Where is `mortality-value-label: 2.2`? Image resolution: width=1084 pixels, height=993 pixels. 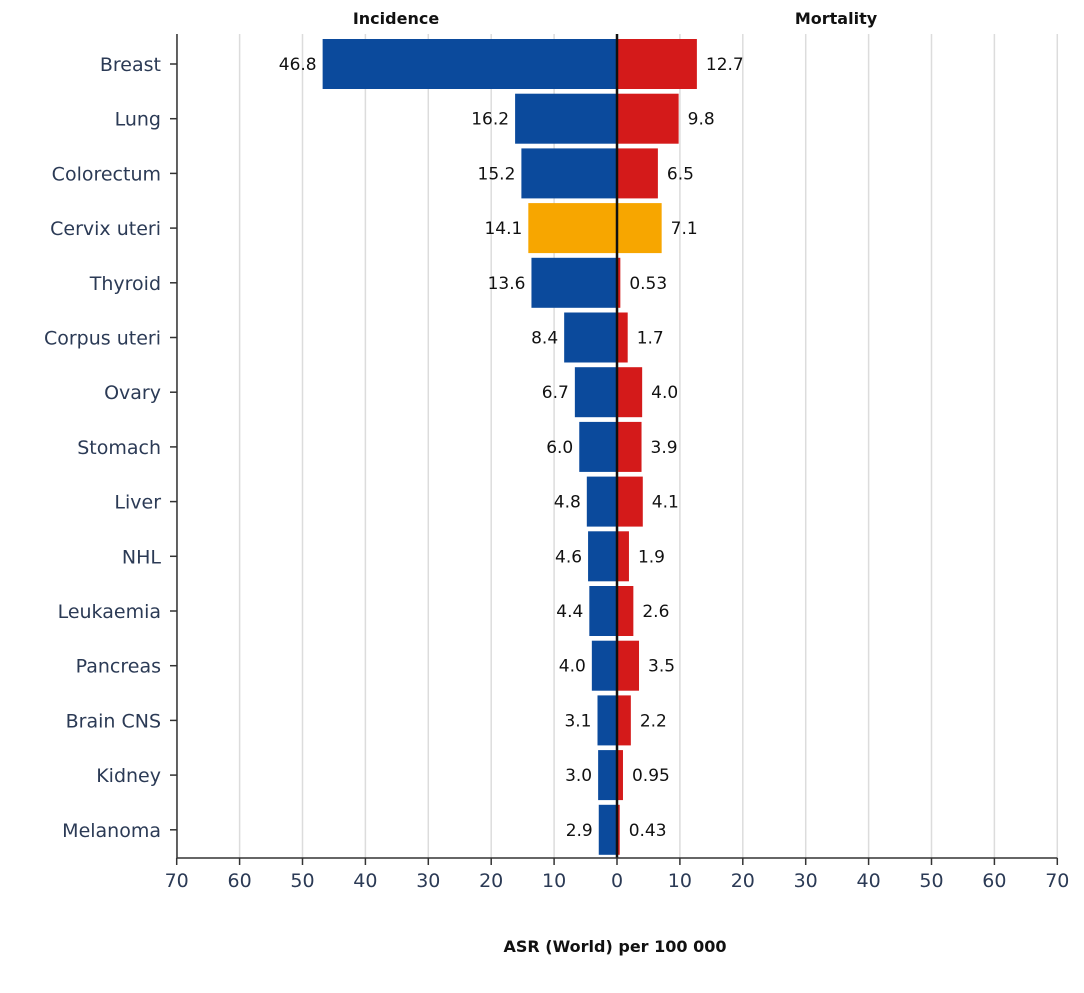 mortality-value-label: 2.2 is located at coordinates (653, 721).